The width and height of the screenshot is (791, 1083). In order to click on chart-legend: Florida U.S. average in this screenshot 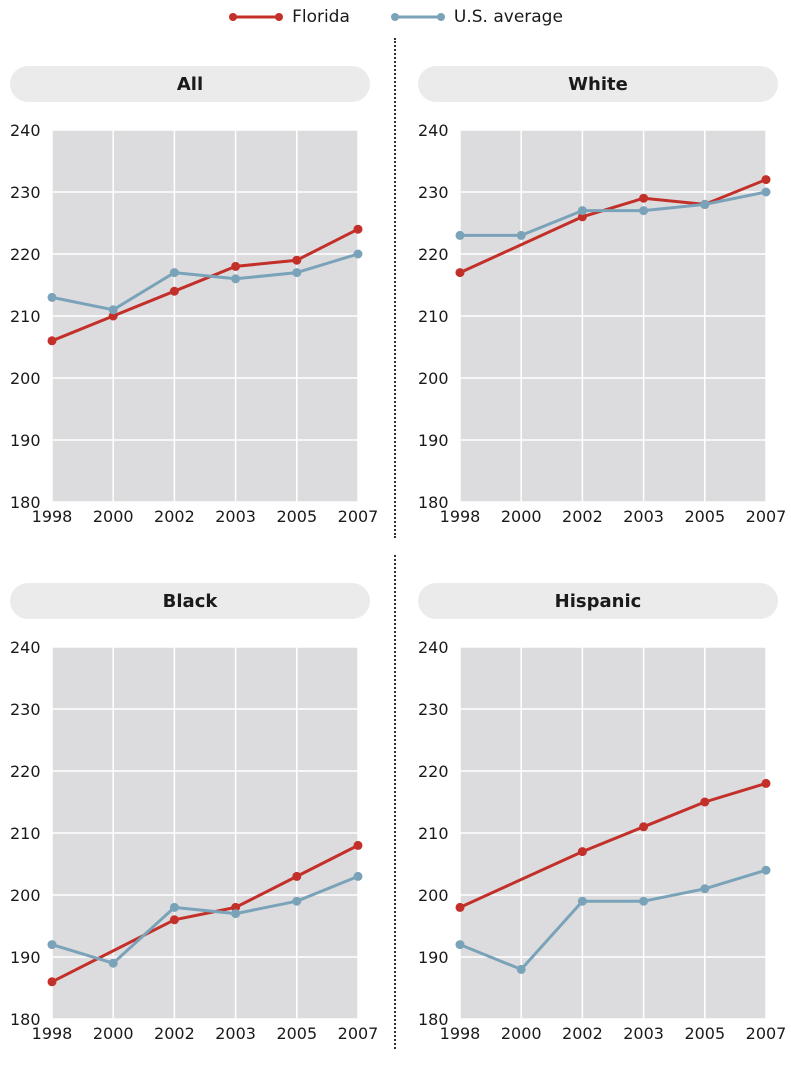, I will do `click(395, 17)`.